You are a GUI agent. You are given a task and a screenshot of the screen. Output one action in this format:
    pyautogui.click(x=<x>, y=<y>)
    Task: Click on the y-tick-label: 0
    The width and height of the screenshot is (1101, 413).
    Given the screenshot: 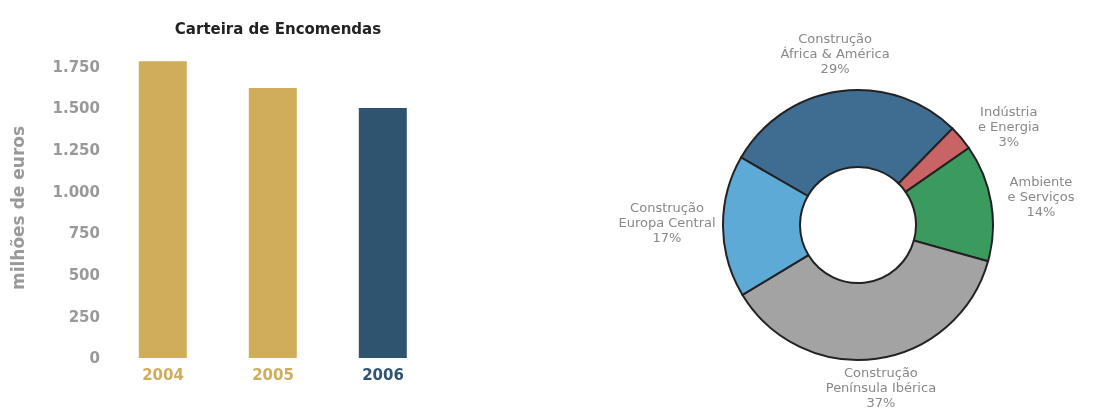 What is the action you would take?
    pyautogui.click(x=94, y=358)
    